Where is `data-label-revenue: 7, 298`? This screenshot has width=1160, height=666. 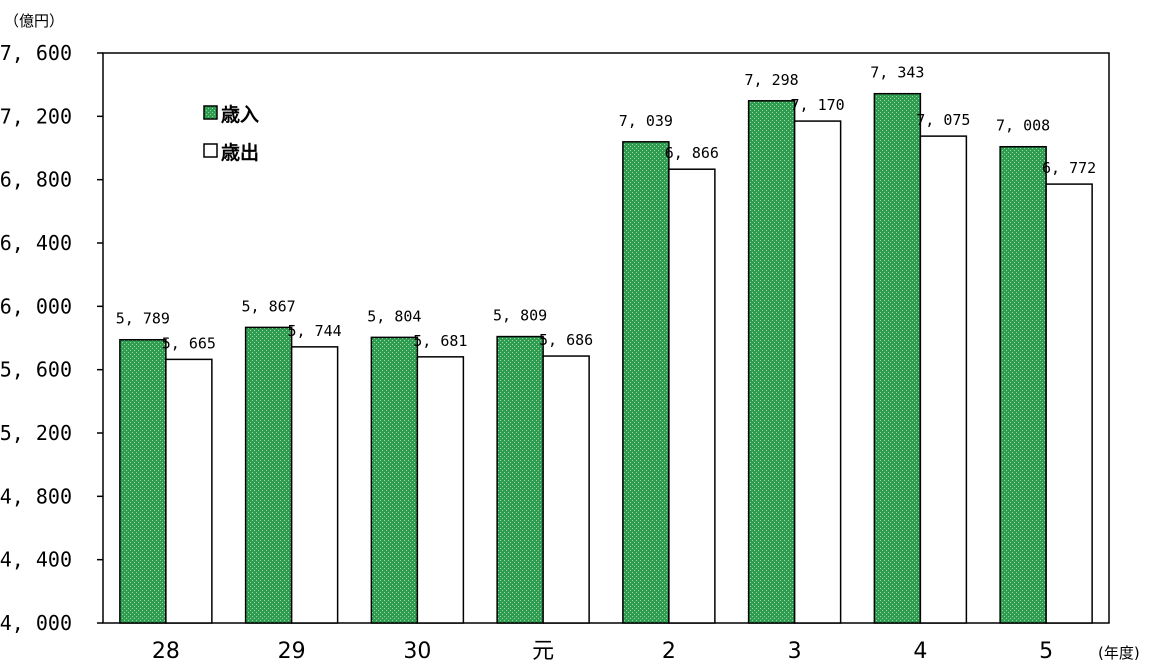 data-label-revenue: 7, 298 is located at coordinates (772, 80).